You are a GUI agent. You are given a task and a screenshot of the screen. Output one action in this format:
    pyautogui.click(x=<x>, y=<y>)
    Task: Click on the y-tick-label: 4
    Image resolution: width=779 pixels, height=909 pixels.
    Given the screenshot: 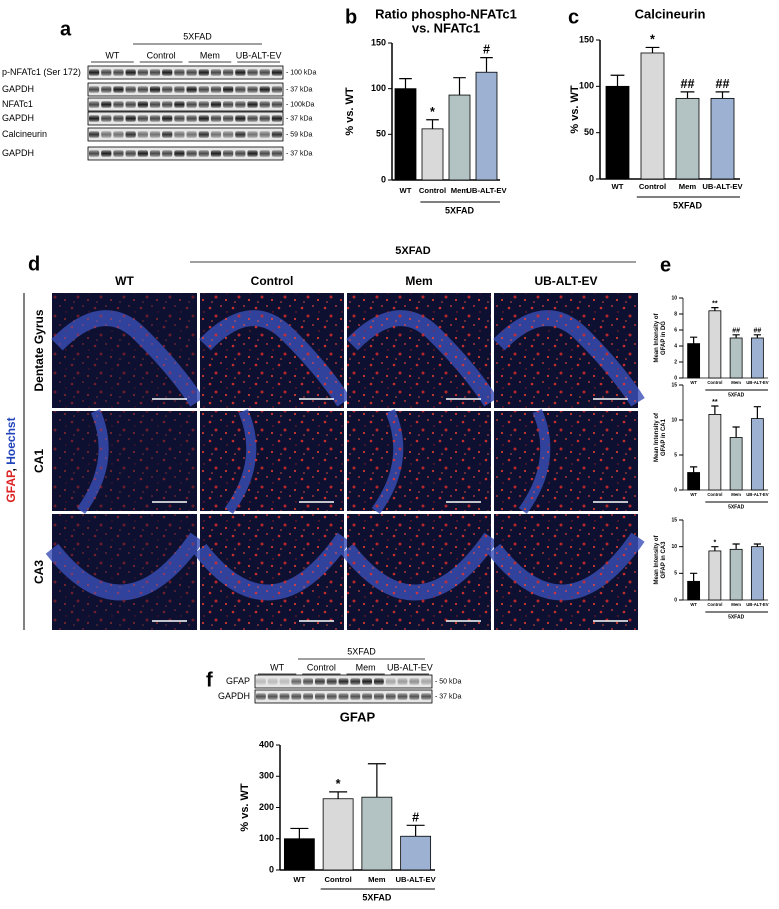 What is the action you would take?
    pyautogui.click(x=675, y=346)
    